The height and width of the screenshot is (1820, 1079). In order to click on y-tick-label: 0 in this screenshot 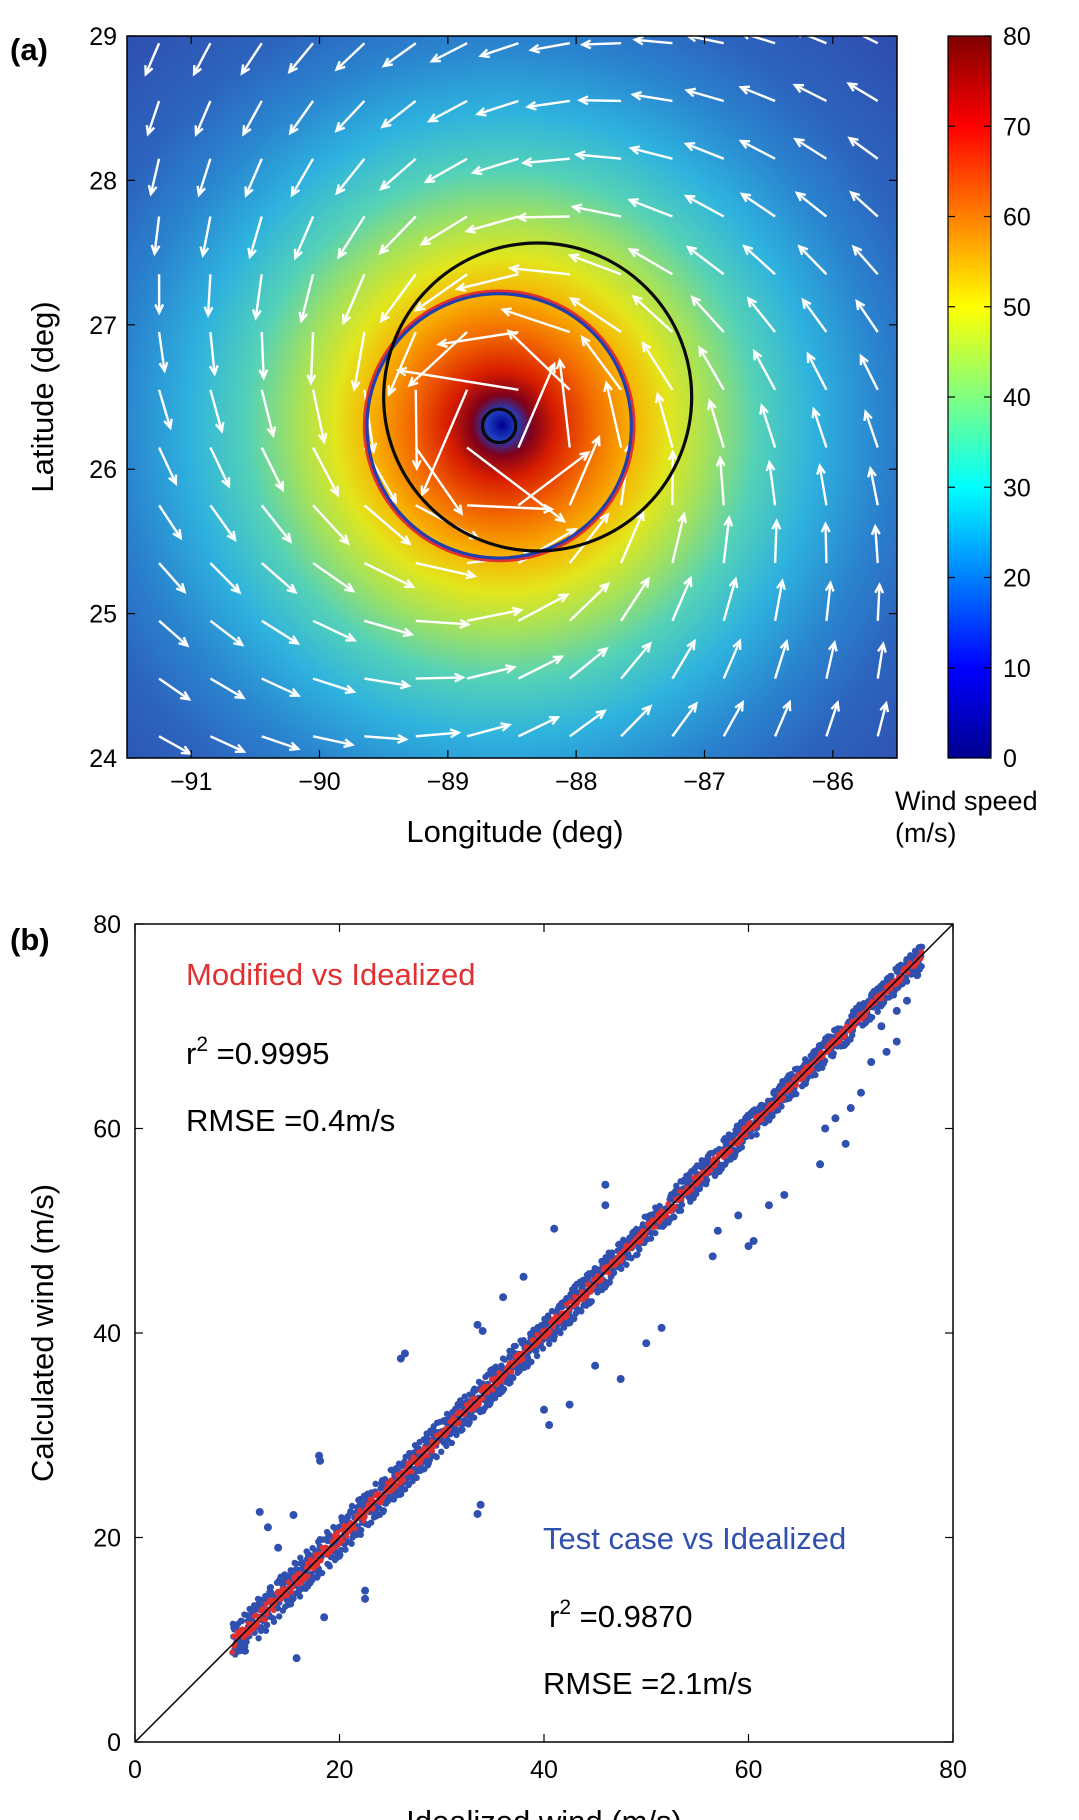, I will do `click(114, 1743)`.